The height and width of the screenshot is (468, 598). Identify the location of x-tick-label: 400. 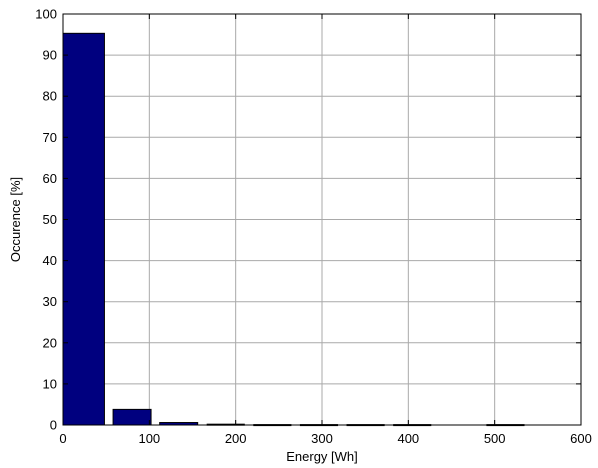
(408, 438).